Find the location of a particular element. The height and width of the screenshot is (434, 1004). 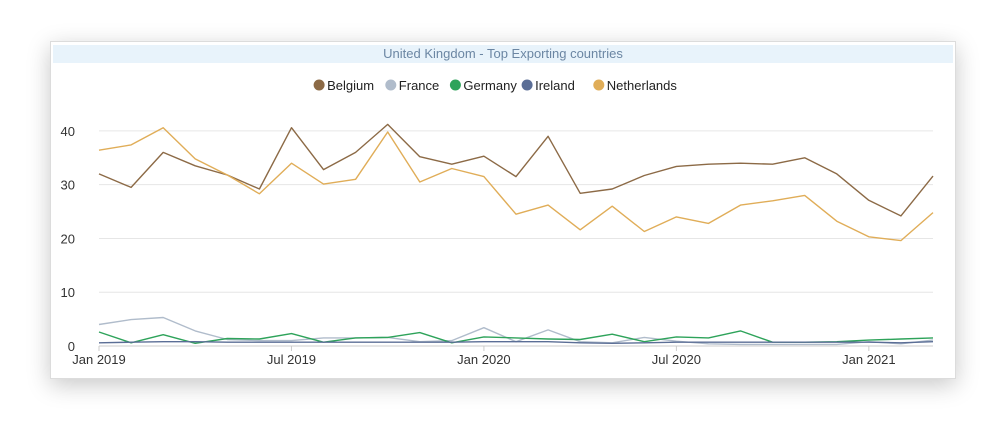

legend: Belgium France Germany Ireland Netherlands is located at coordinates (495, 85).